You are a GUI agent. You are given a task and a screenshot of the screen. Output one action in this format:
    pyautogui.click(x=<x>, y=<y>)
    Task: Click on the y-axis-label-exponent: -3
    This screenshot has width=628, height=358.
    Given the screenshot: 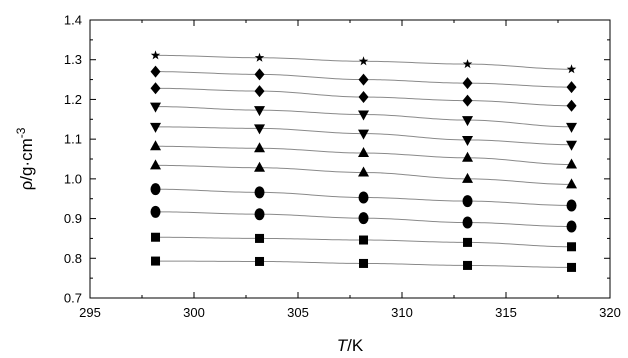 What is the action you would take?
    pyautogui.click(x=21, y=132)
    